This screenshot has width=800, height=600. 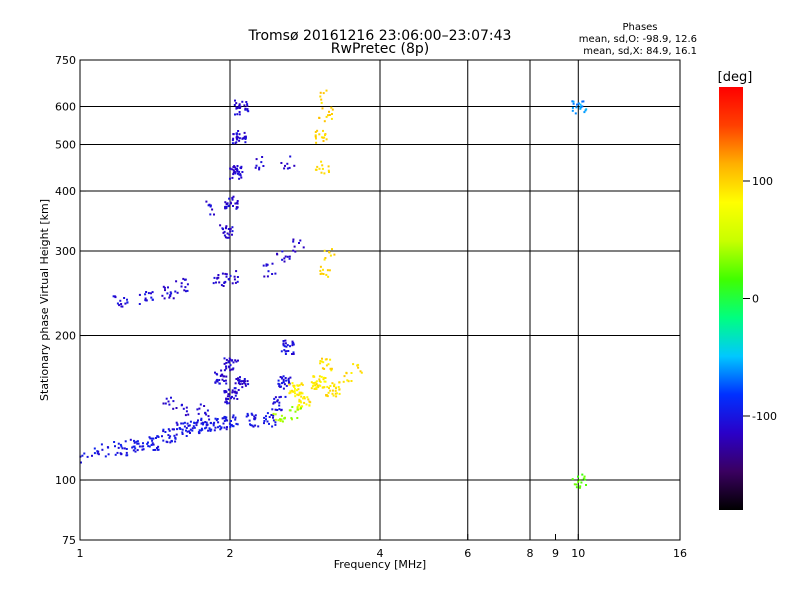 What do you see at coordinates (639, 27) in the screenshot?
I see `stats-title: Phases` at bounding box center [639, 27].